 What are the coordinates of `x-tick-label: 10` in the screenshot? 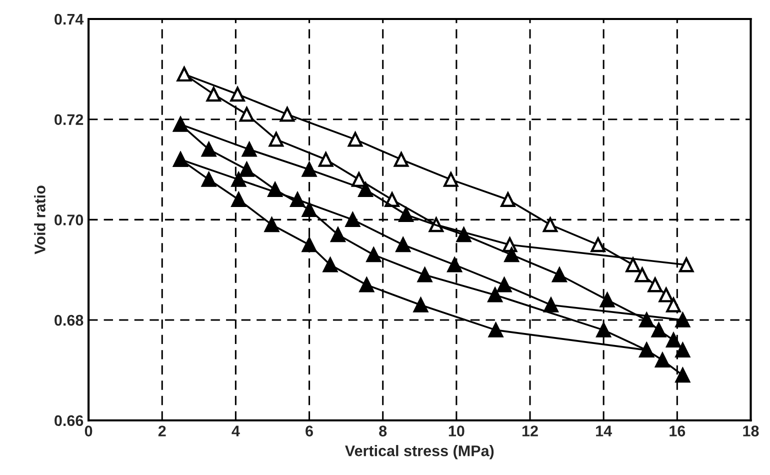 It's located at (456, 431).